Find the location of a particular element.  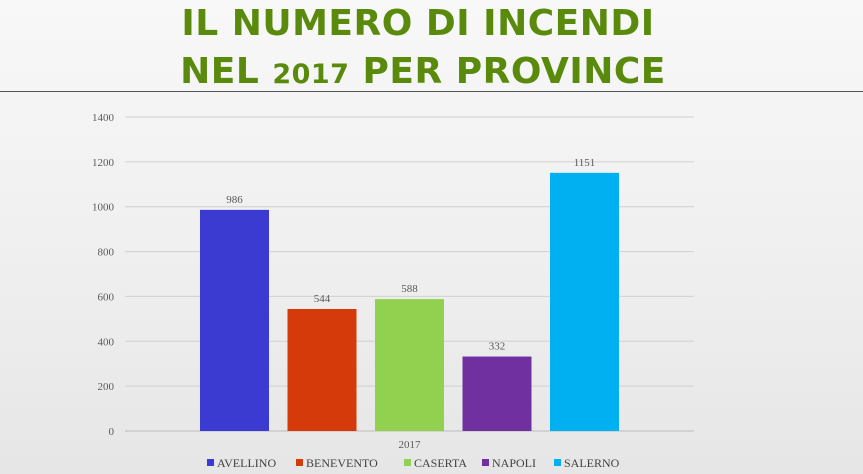

y-tick-label: 600 is located at coordinates (106, 297).